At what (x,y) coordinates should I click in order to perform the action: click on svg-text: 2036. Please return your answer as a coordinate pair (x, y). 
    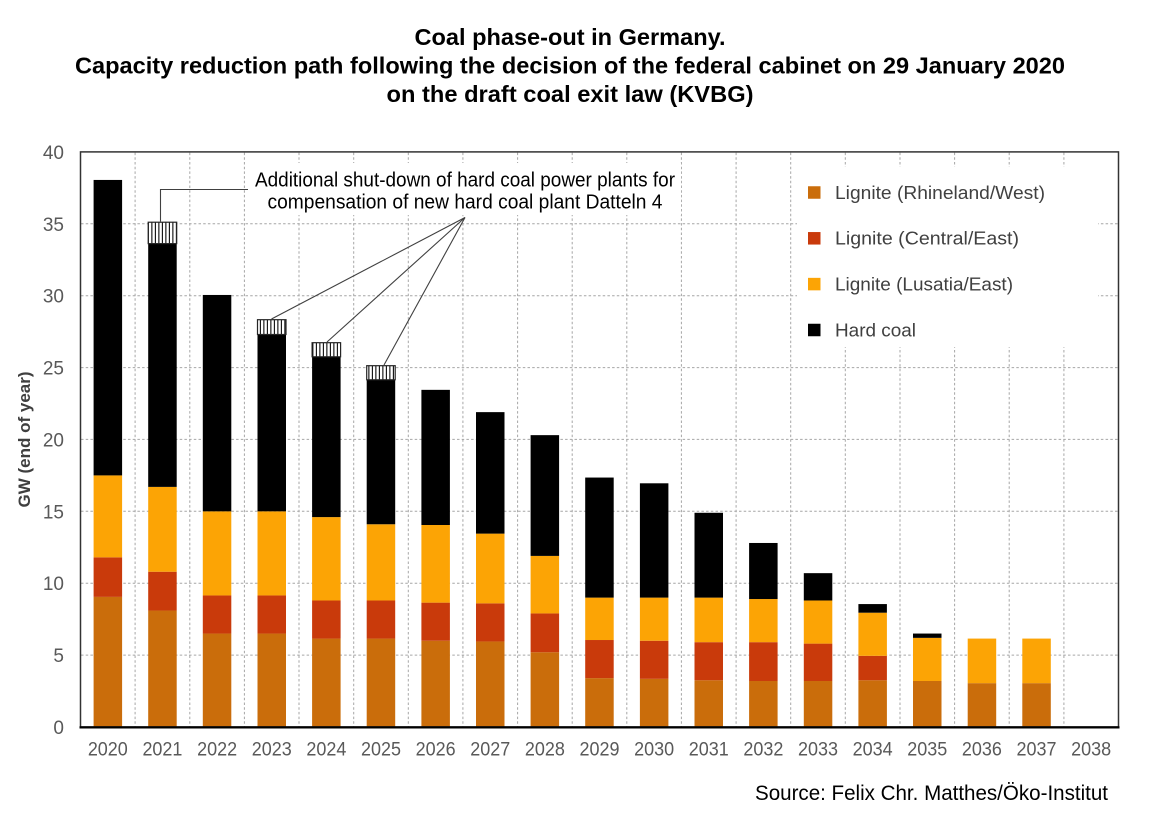
    Looking at the image, I should click on (982, 750).